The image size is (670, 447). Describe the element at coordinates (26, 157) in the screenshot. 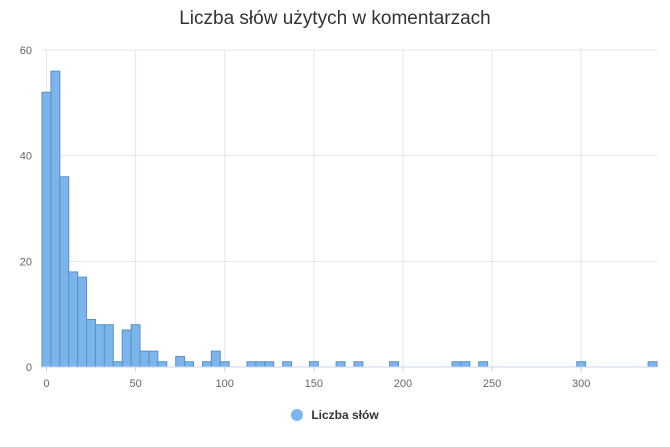

I see `y-tick-label: 40` at that location.